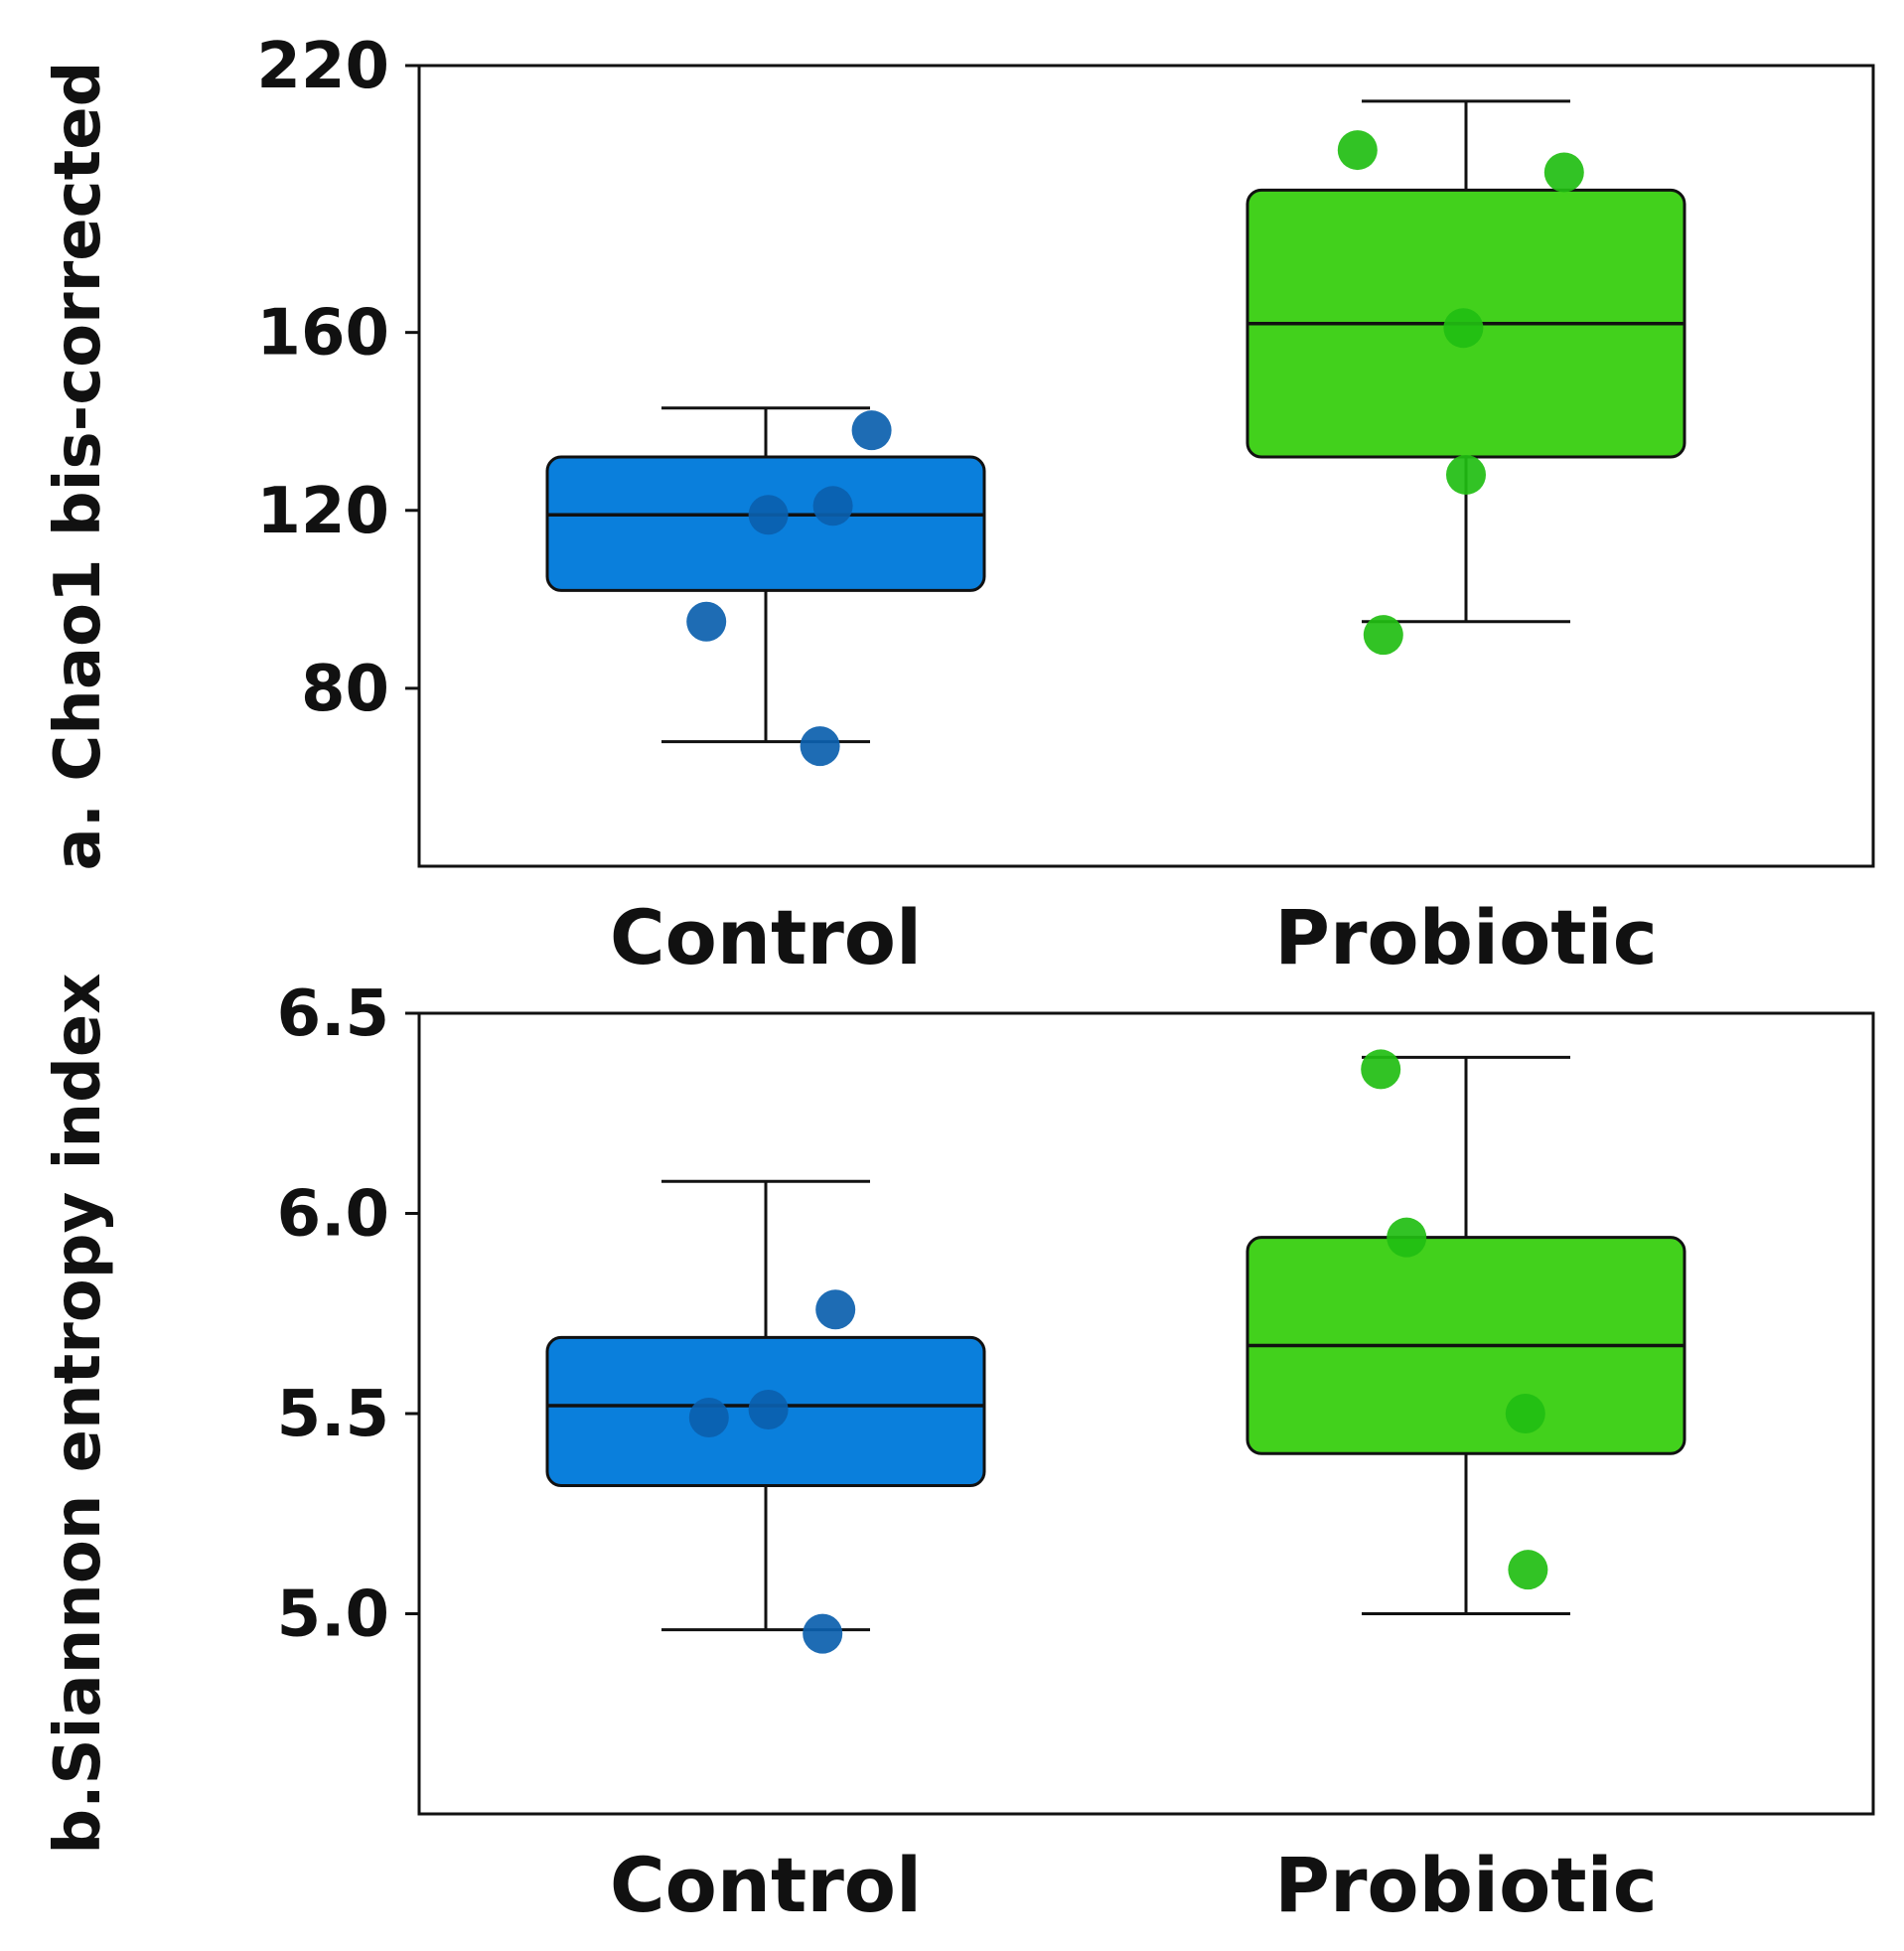 The height and width of the screenshot is (1951, 1904). Describe the element at coordinates (345, 690) in the screenshot. I see `y-tick-label: 80` at that location.